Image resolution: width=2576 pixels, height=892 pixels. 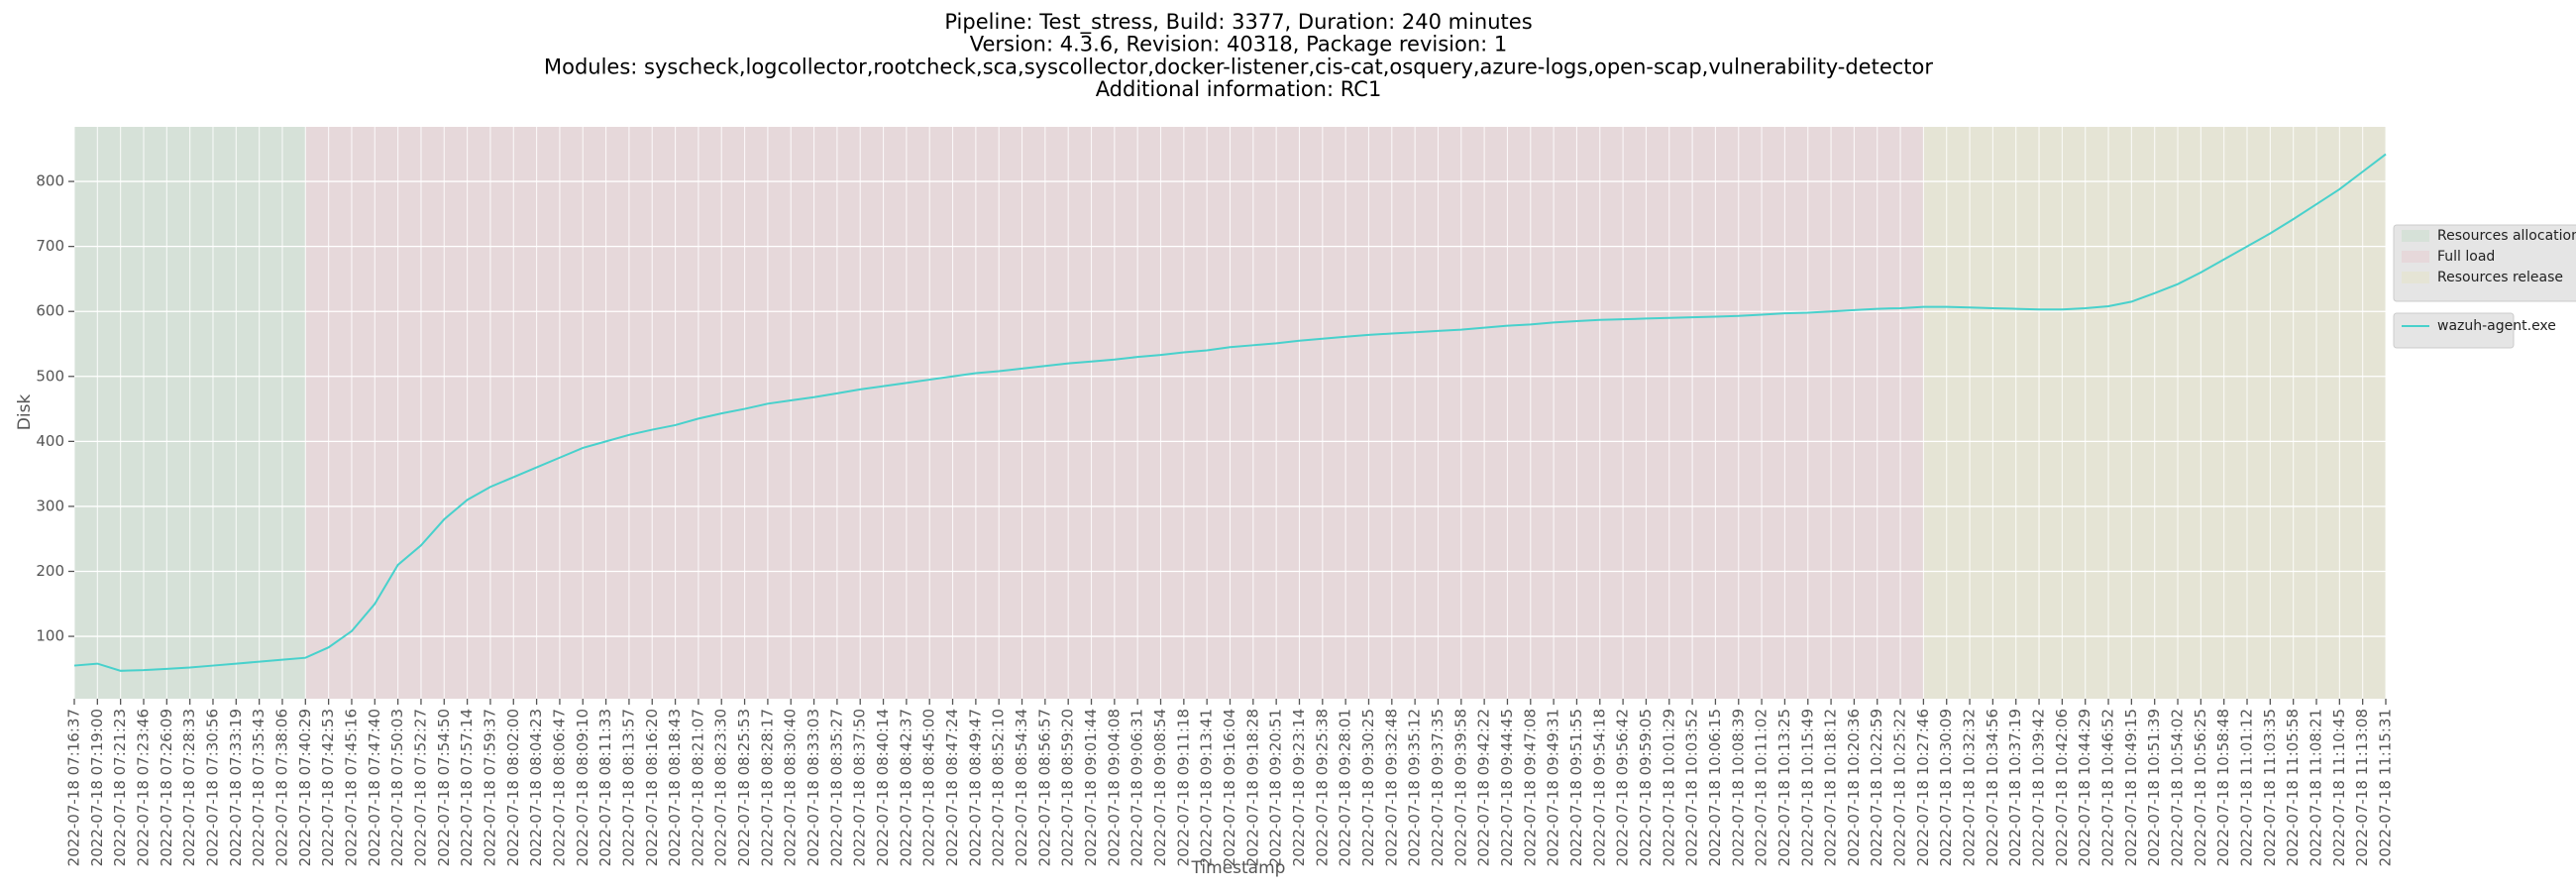 What do you see at coordinates (559, 787) in the screenshot?
I see `x-tick-label: 2022-07-18 08:06:47` at bounding box center [559, 787].